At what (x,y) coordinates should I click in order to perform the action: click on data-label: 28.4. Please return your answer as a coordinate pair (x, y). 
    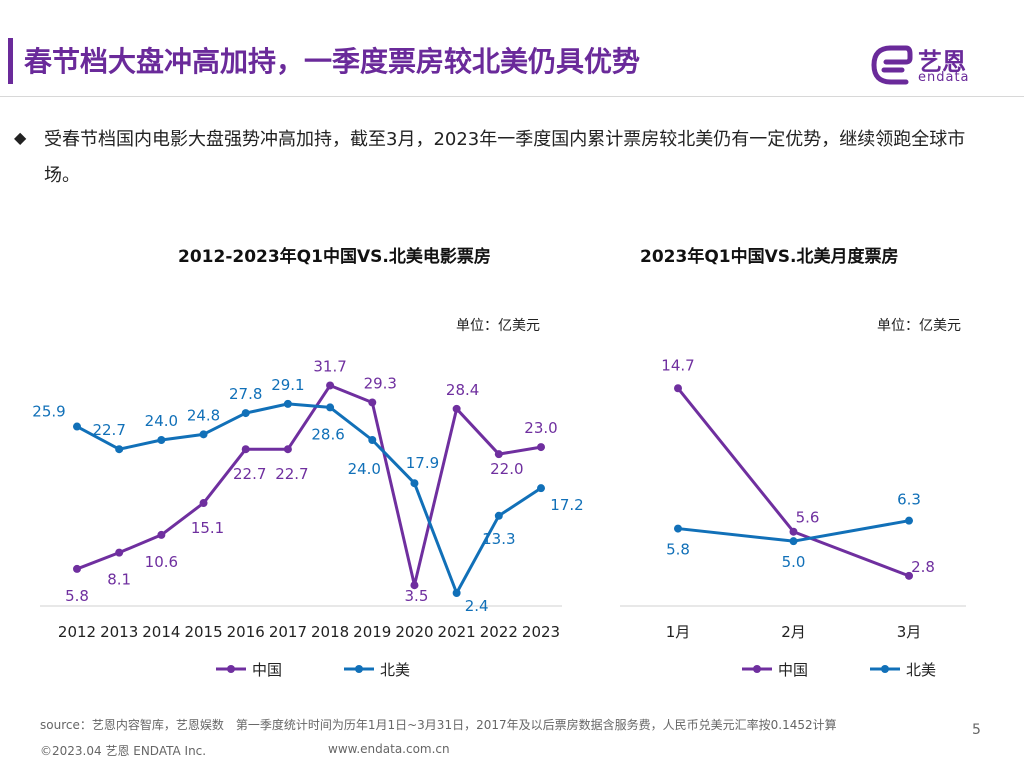
    Looking at the image, I should click on (462, 390).